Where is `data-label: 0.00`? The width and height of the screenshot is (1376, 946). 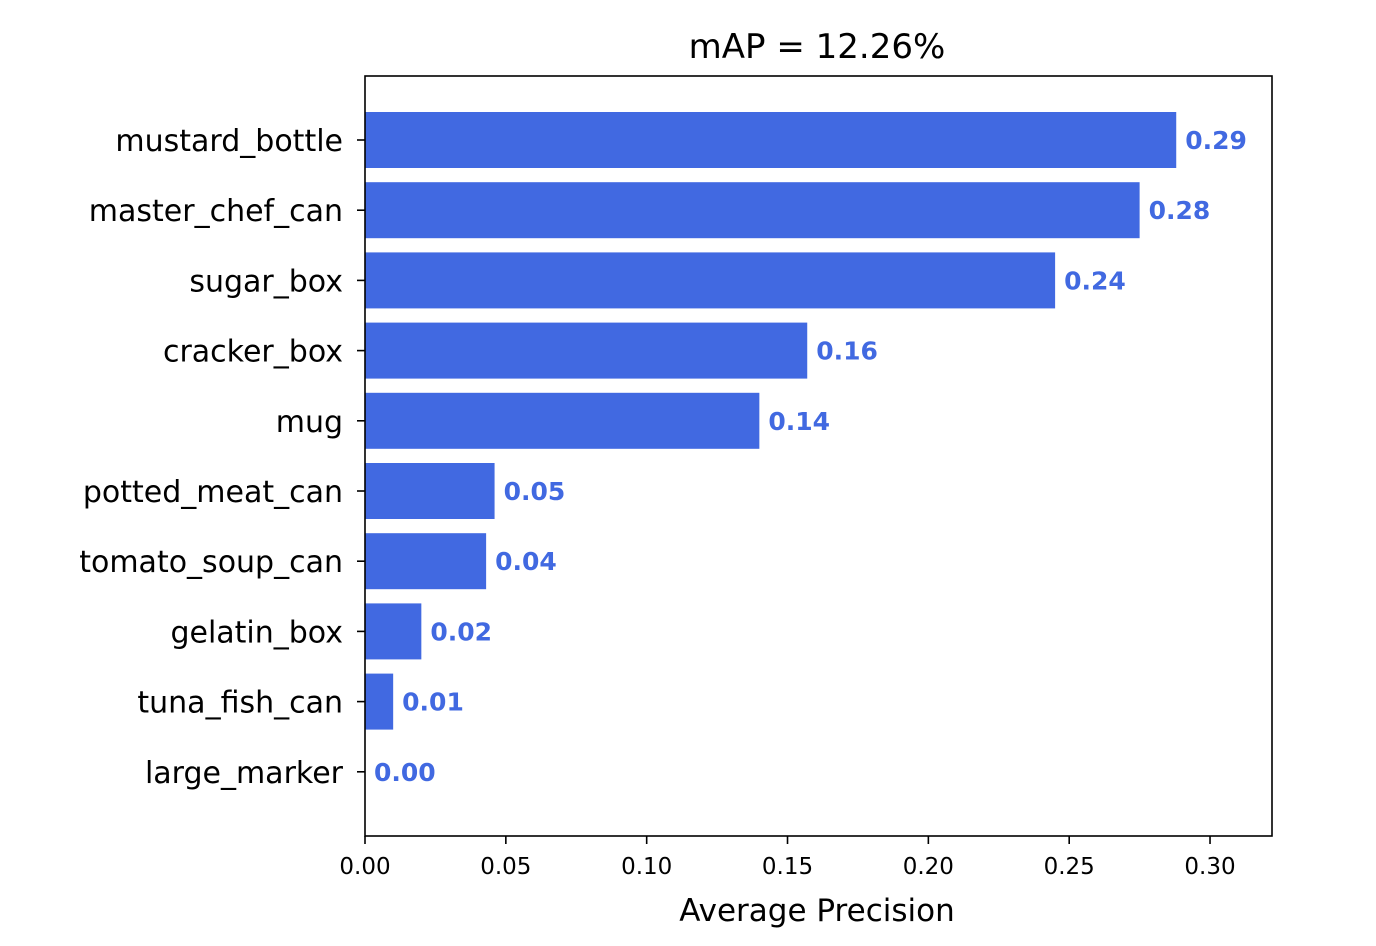 data-label: 0.00 is located at coordinates (405, 772).